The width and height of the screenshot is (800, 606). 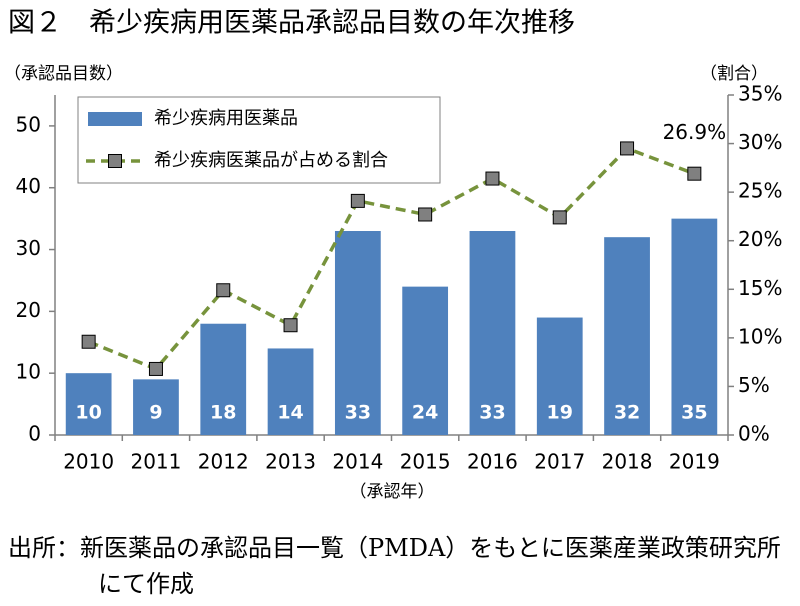 What do you see at coordinates (28, 372) in the screenshot?
I see `y-tick-label: 10` at bounding box center [28, 372].